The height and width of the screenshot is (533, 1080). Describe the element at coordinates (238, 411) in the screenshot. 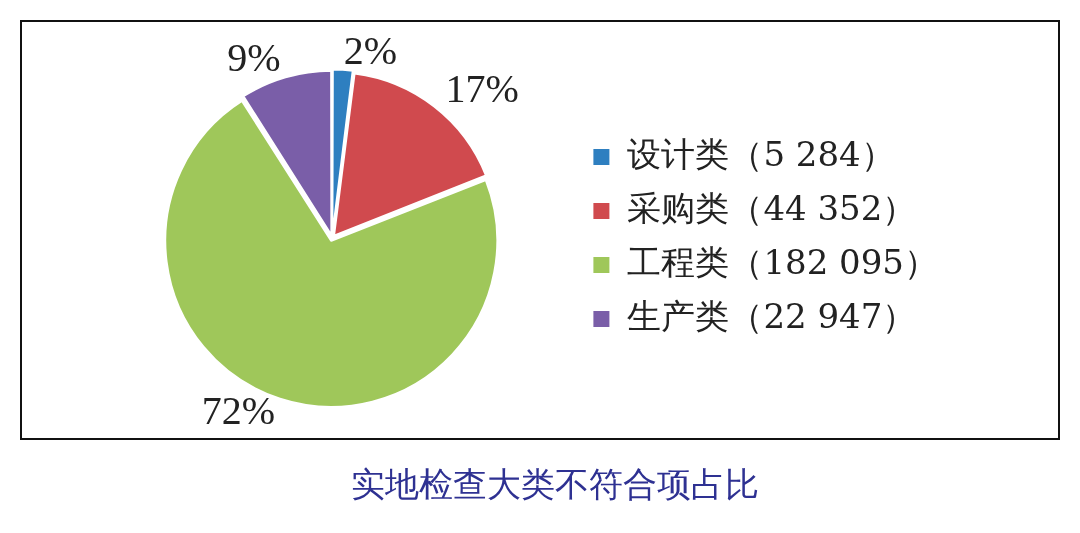

I see `data-label: 72%` at that location.